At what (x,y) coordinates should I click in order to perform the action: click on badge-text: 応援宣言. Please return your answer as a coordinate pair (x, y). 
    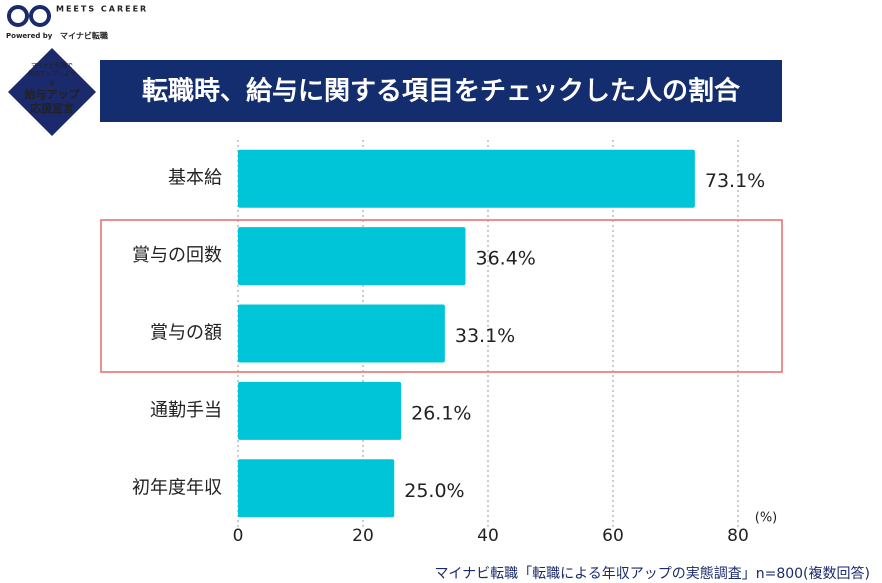
    Looking at the image, I should click on (52, 108).